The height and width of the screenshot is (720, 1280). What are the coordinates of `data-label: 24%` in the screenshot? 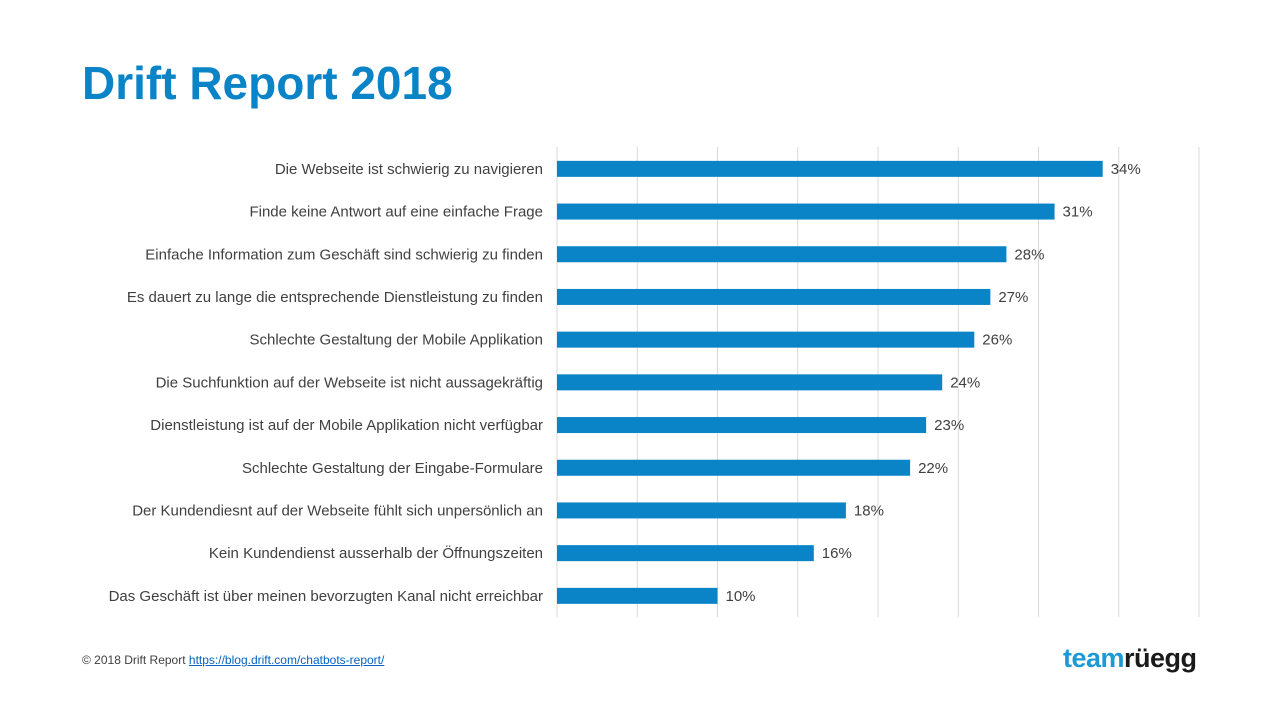 It's located at (965, 382).